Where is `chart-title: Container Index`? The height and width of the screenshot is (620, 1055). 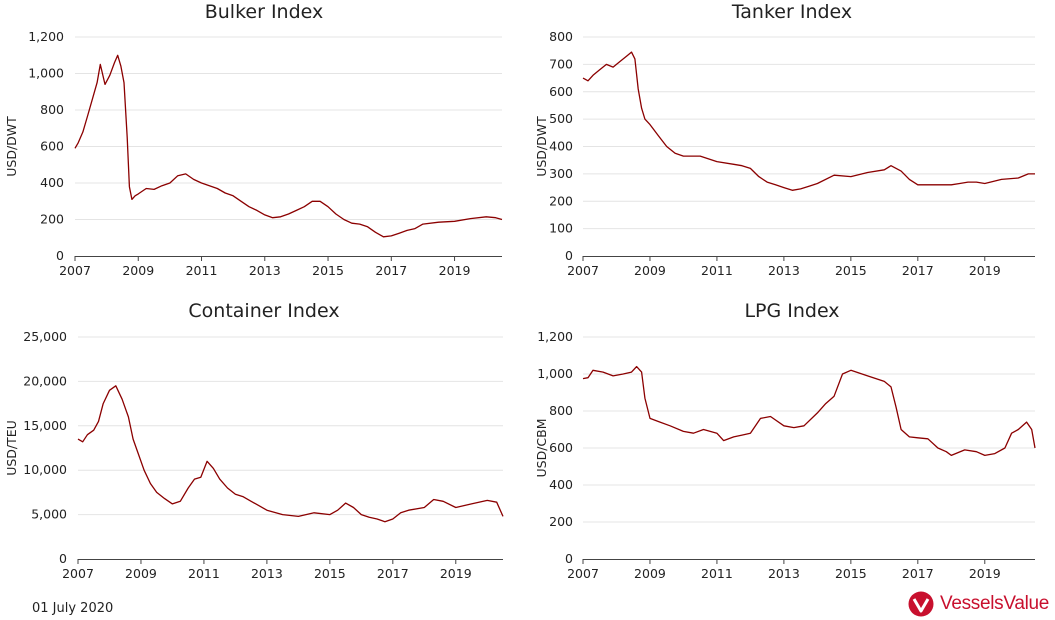 chart-title: Container Index is located at coordinates (263, 311).